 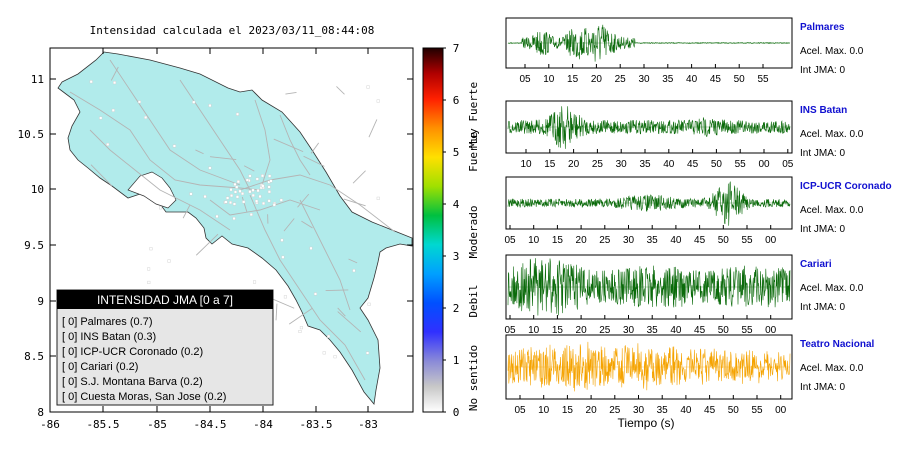 I want to click on colorbar-tick-label: 7, so click(x=456, y=48).